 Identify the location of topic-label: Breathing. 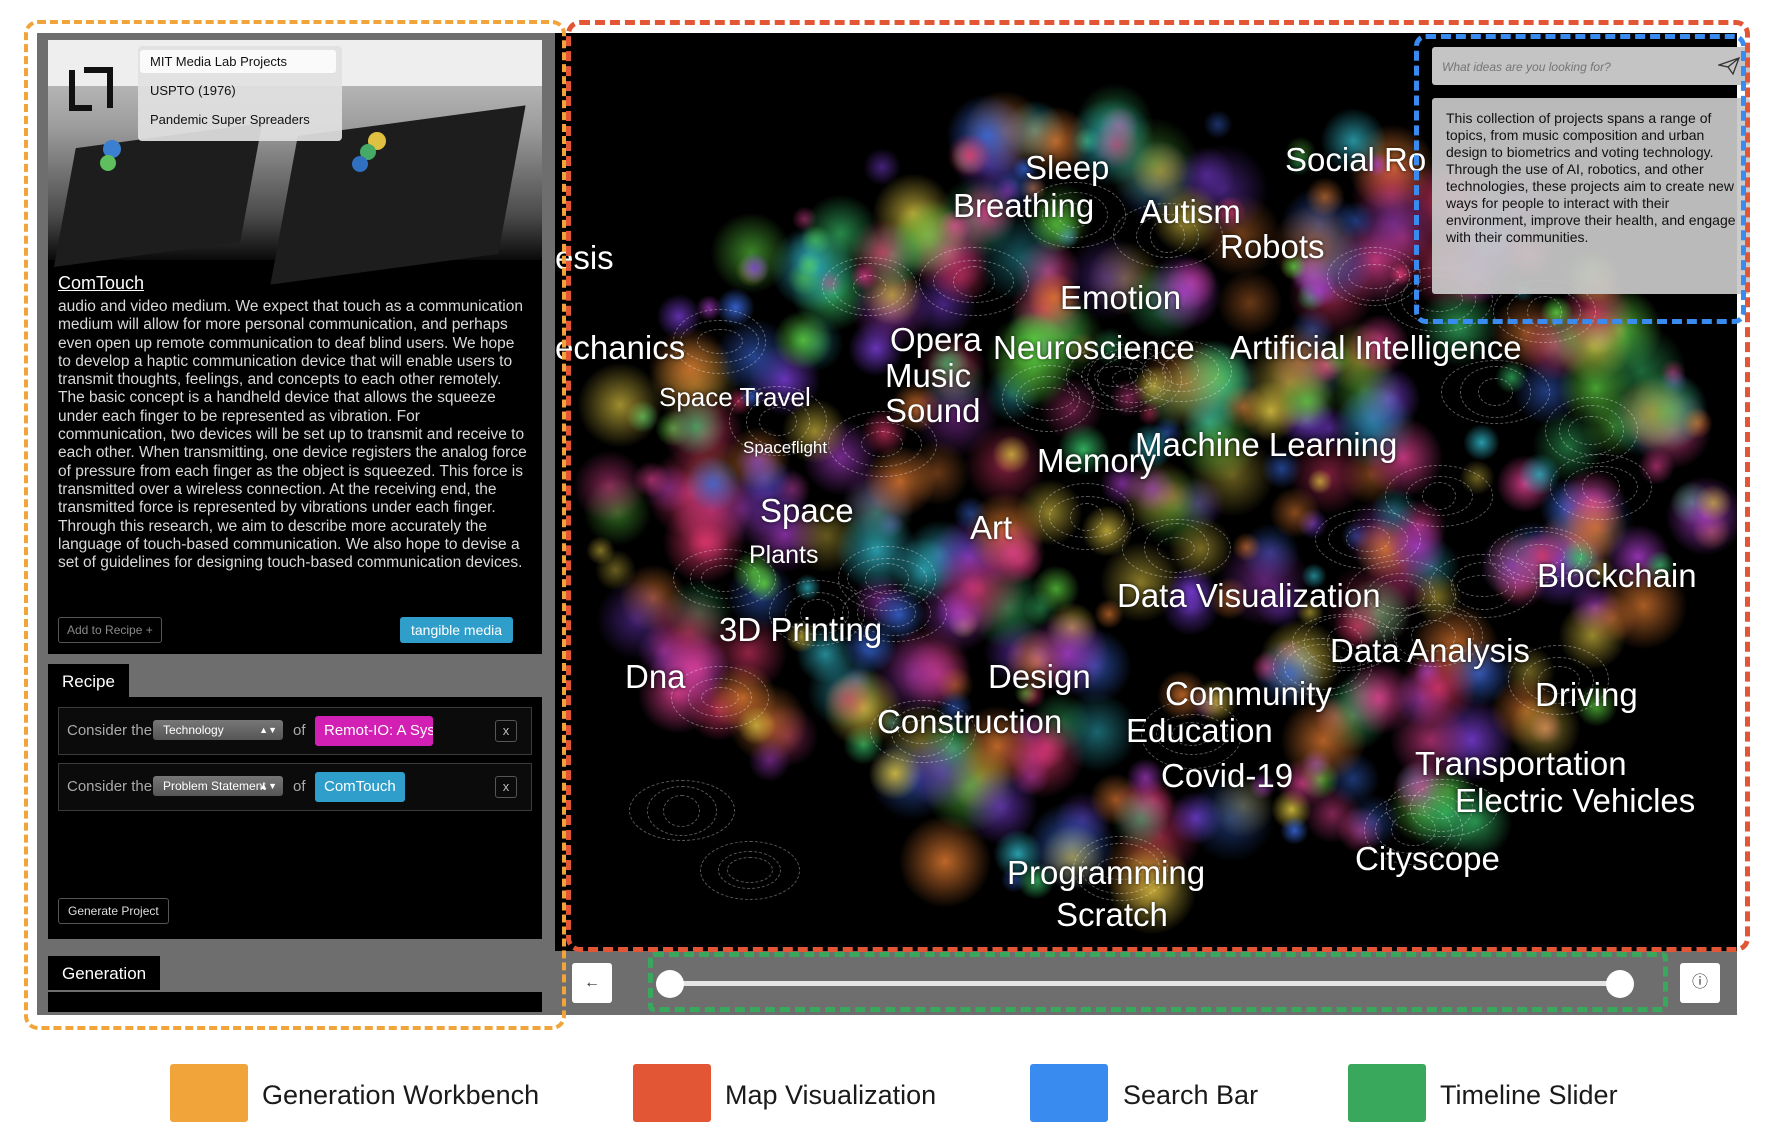
(1024, 205).